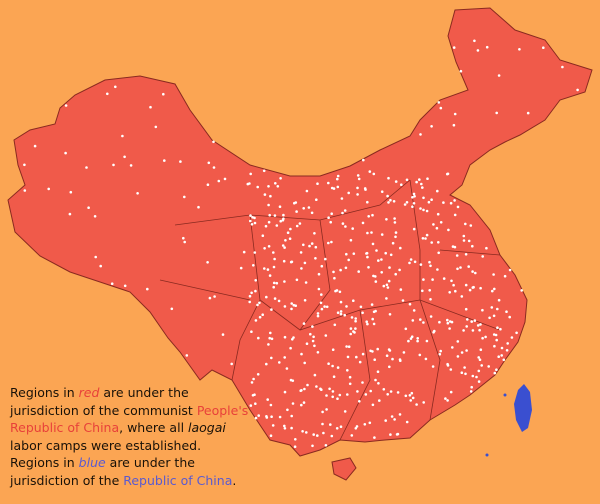 Image resolution: width=600 pixels, height=504 pixels. What do you see at coordinates (505, 395) in the screenshot?
I see `roc-island-marker` at bounding box center [505, 395].